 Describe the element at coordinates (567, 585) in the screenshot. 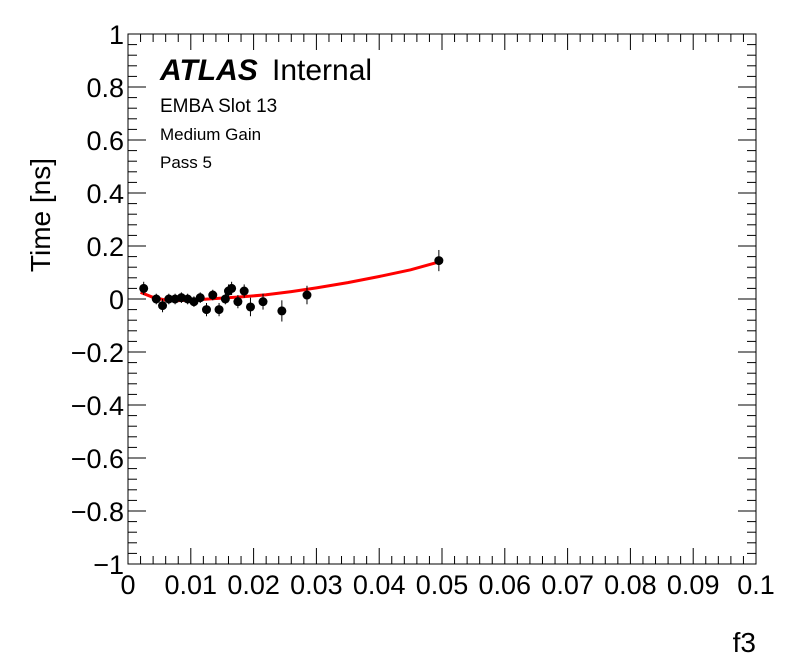

I see `x-tick-label: 0.07` at that location.